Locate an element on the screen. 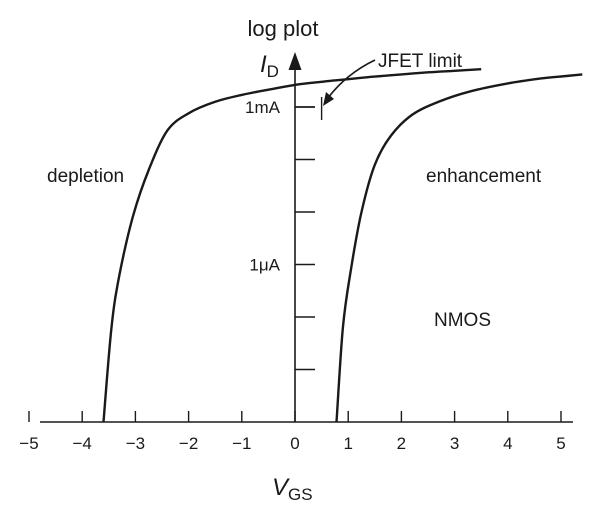  y-axis-title: ID is located at coordinates (269, 66).